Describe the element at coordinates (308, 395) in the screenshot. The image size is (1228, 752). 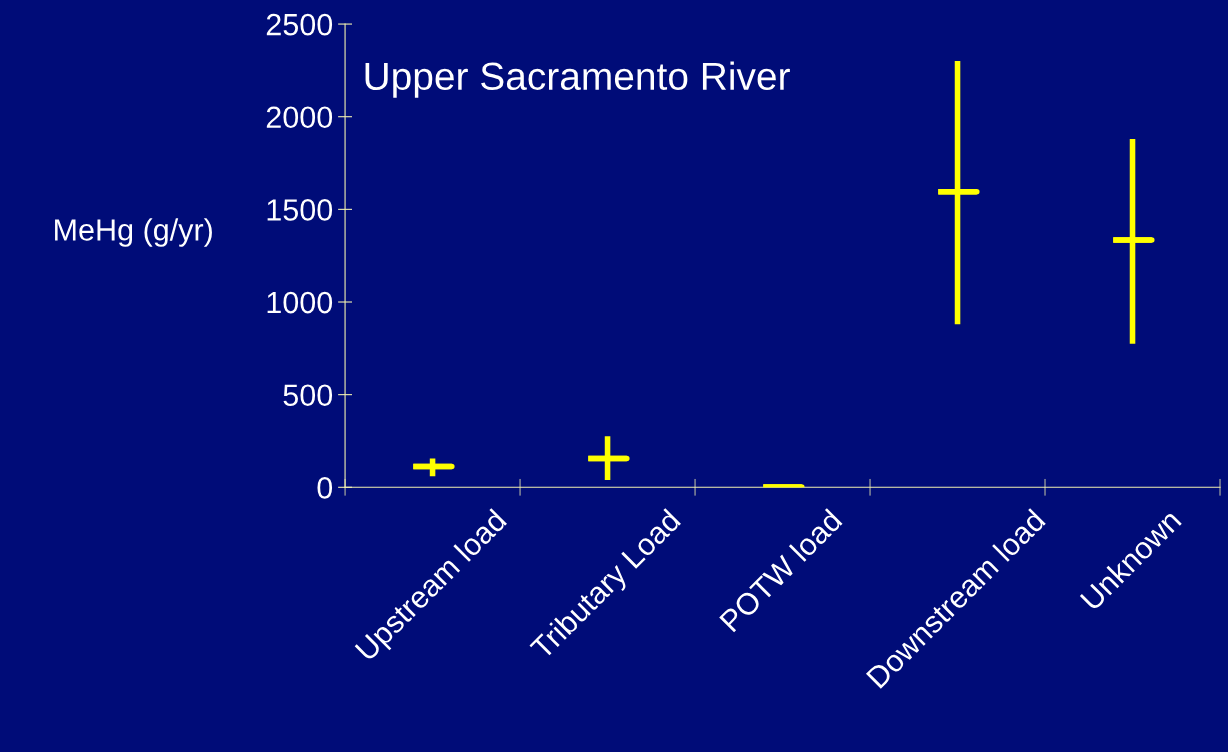
I see `y-tick-label: 500` at that location.